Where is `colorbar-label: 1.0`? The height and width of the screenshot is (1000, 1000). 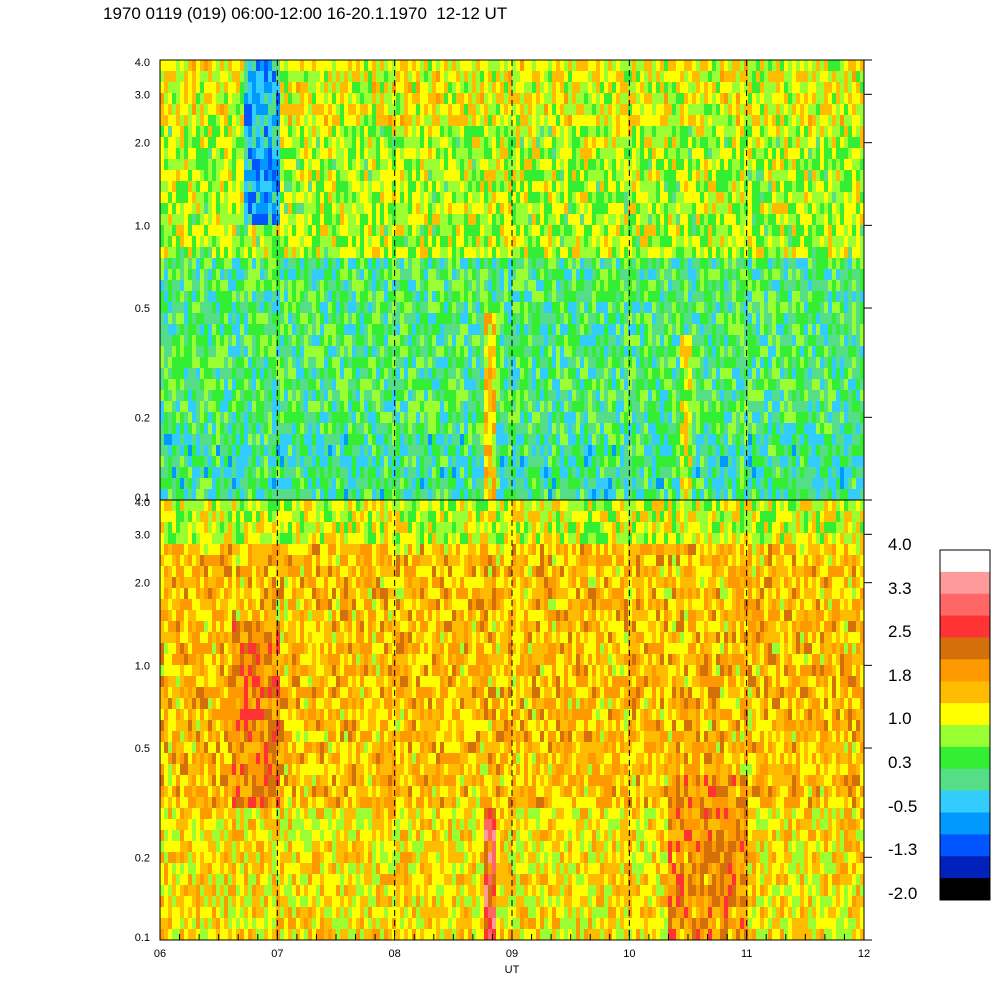 colorbar-label: 1.0 is located at coordinates (900, 719).